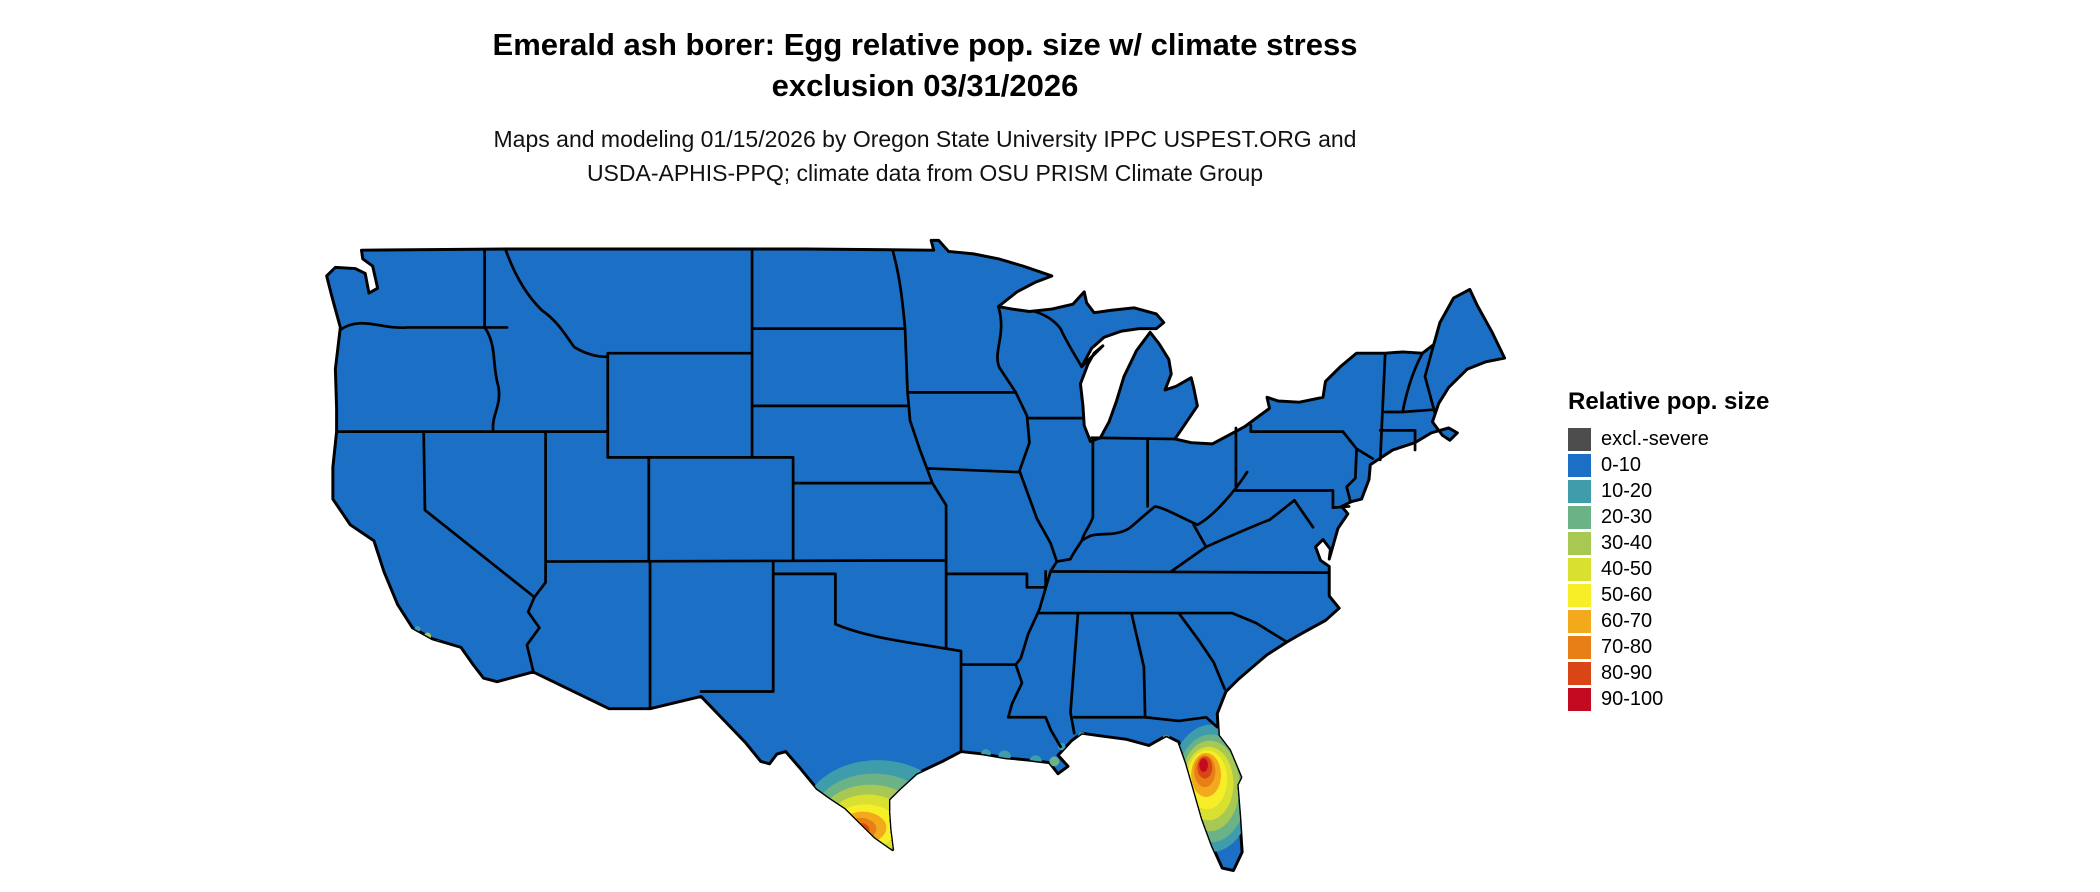  What do you see at coordinates (1698, 673) in the screenshot?
I see `legend-row: 80-90` at bounding box center [1698, 673].